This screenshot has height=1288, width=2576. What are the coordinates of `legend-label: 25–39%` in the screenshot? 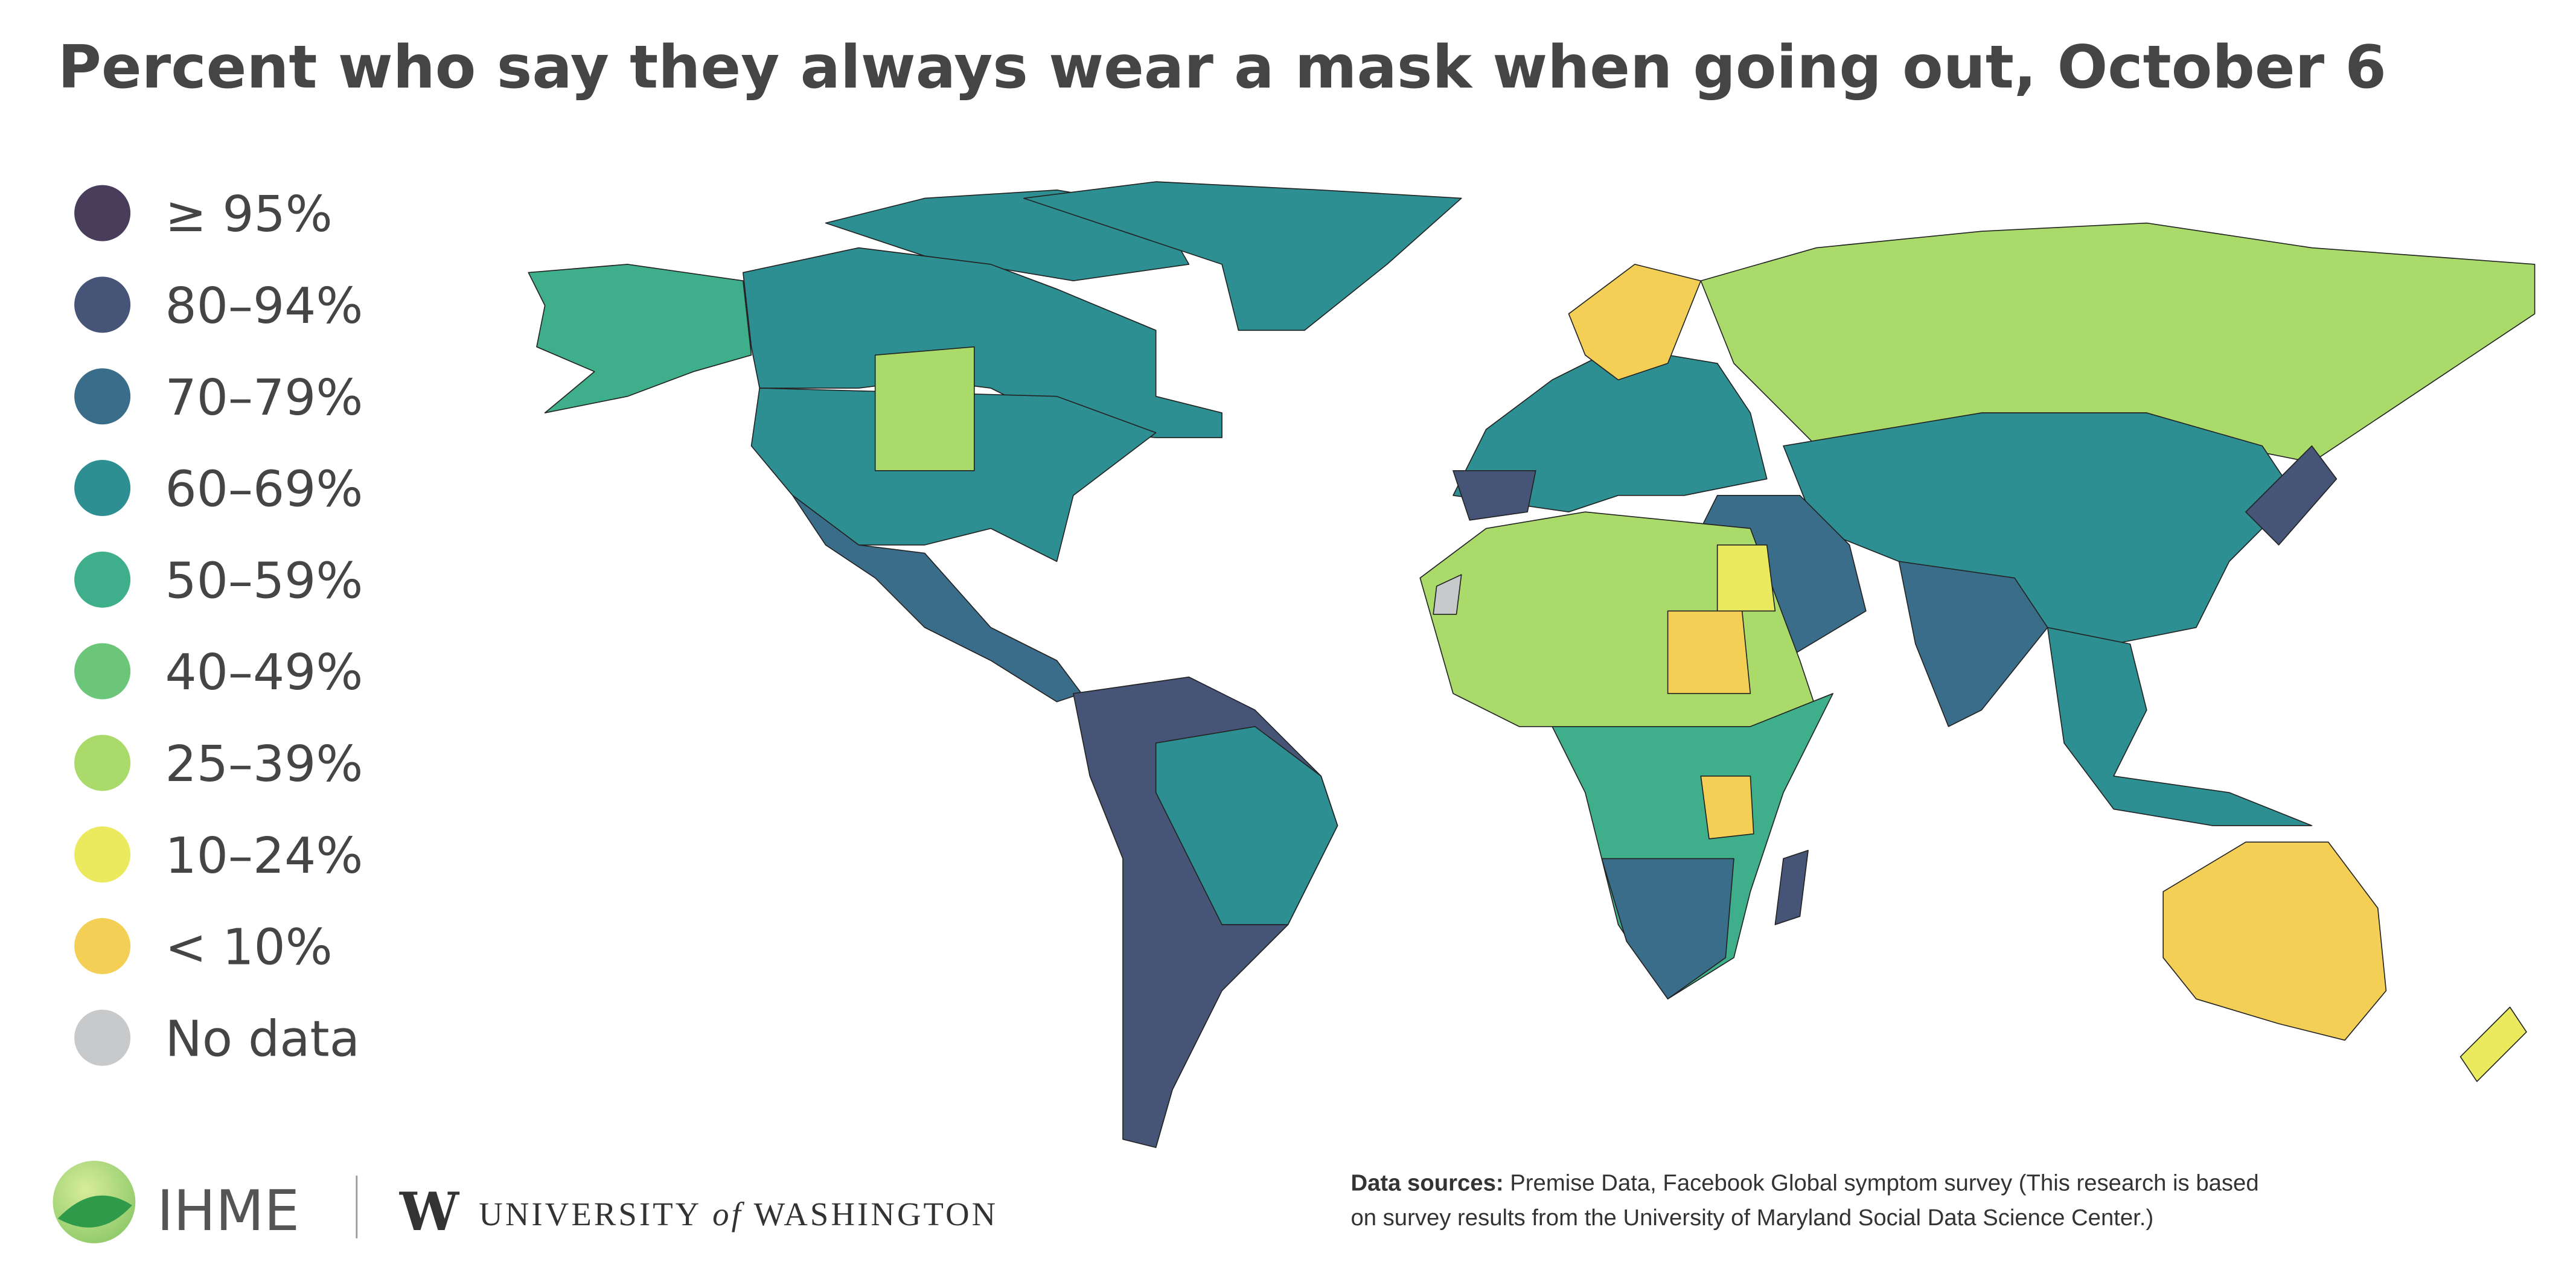 It's located at (264, 764).